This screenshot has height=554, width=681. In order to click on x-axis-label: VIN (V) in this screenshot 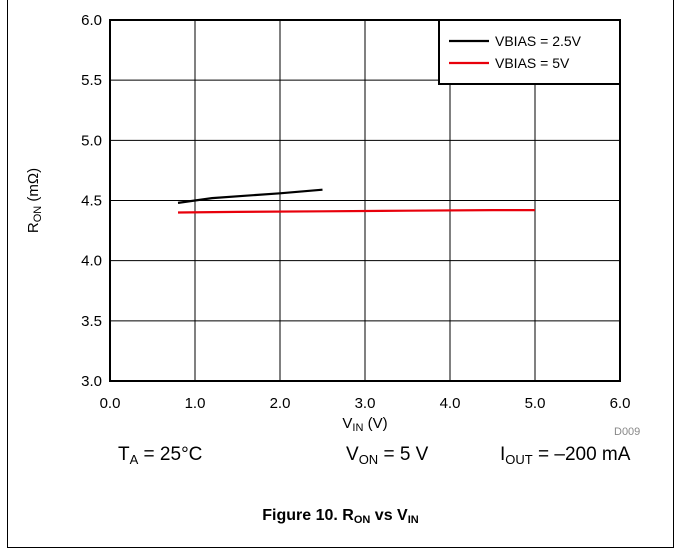, I will do `click(364, 424)`.